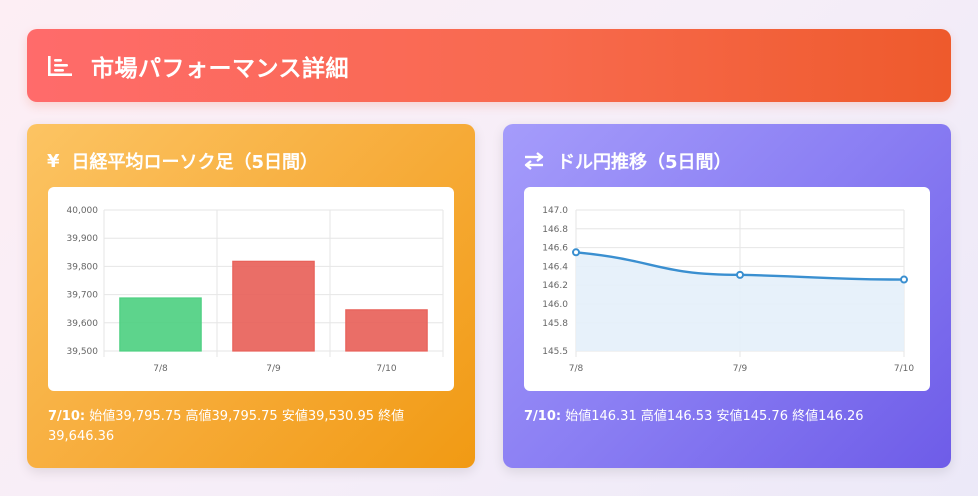 The width and height of the screenshot is (978, 496). Describe the element at coordinates (555, 305) in the screenshot. I see `y-tick-label: 146.0` at that location.